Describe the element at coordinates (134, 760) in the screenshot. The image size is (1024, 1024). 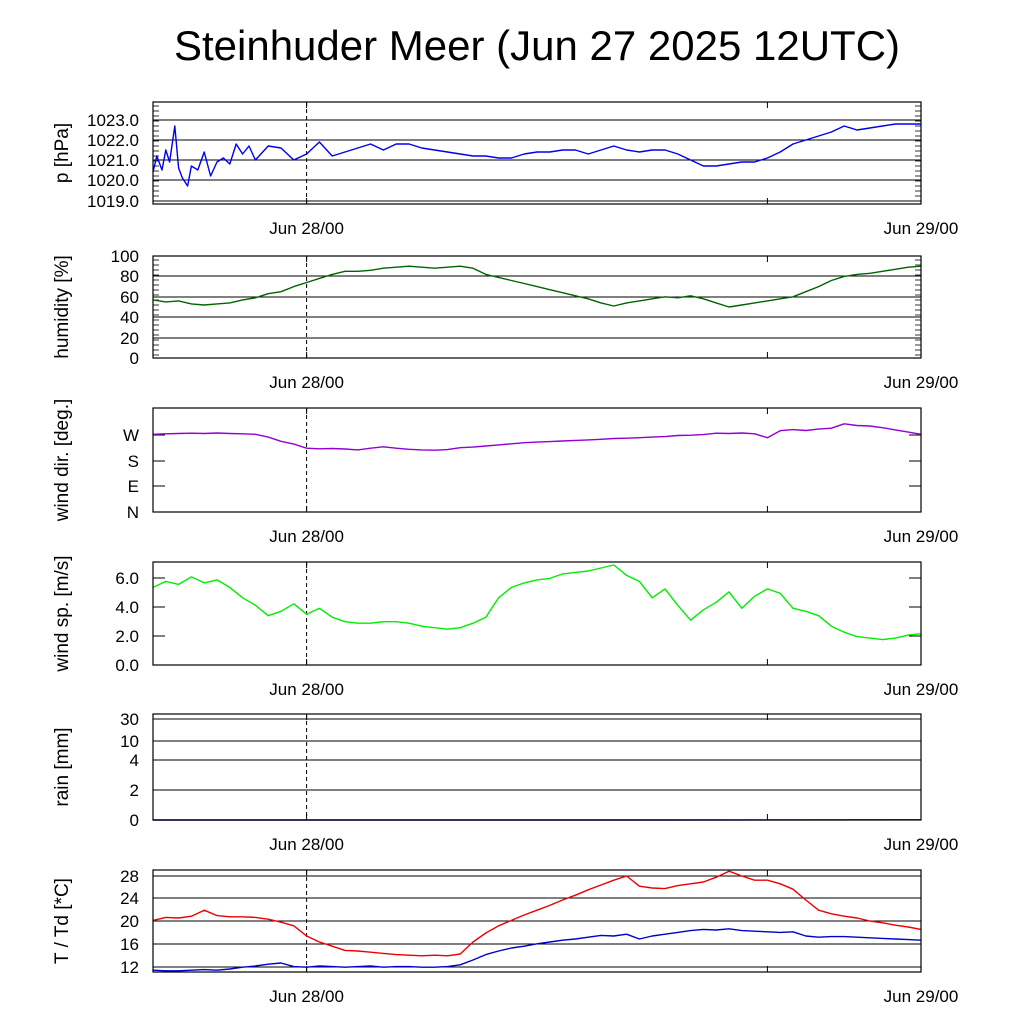
I see `y-tick-label: 4` at that location.